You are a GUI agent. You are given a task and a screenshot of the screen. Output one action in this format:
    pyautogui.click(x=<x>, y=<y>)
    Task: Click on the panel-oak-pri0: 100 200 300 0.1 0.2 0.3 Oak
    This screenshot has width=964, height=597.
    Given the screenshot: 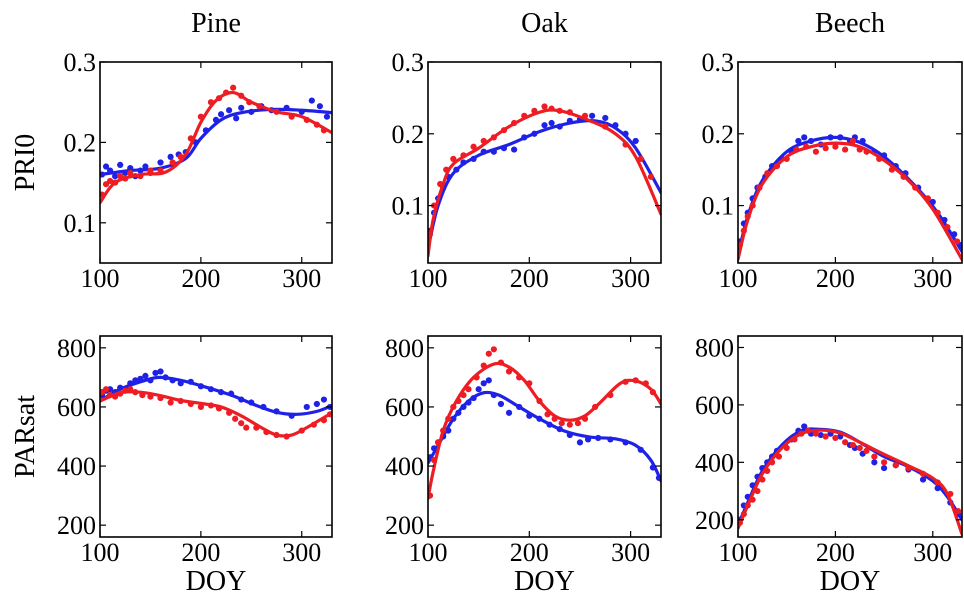 What is the action you would take?
    pyautogui.click(x=527, y=150)
    